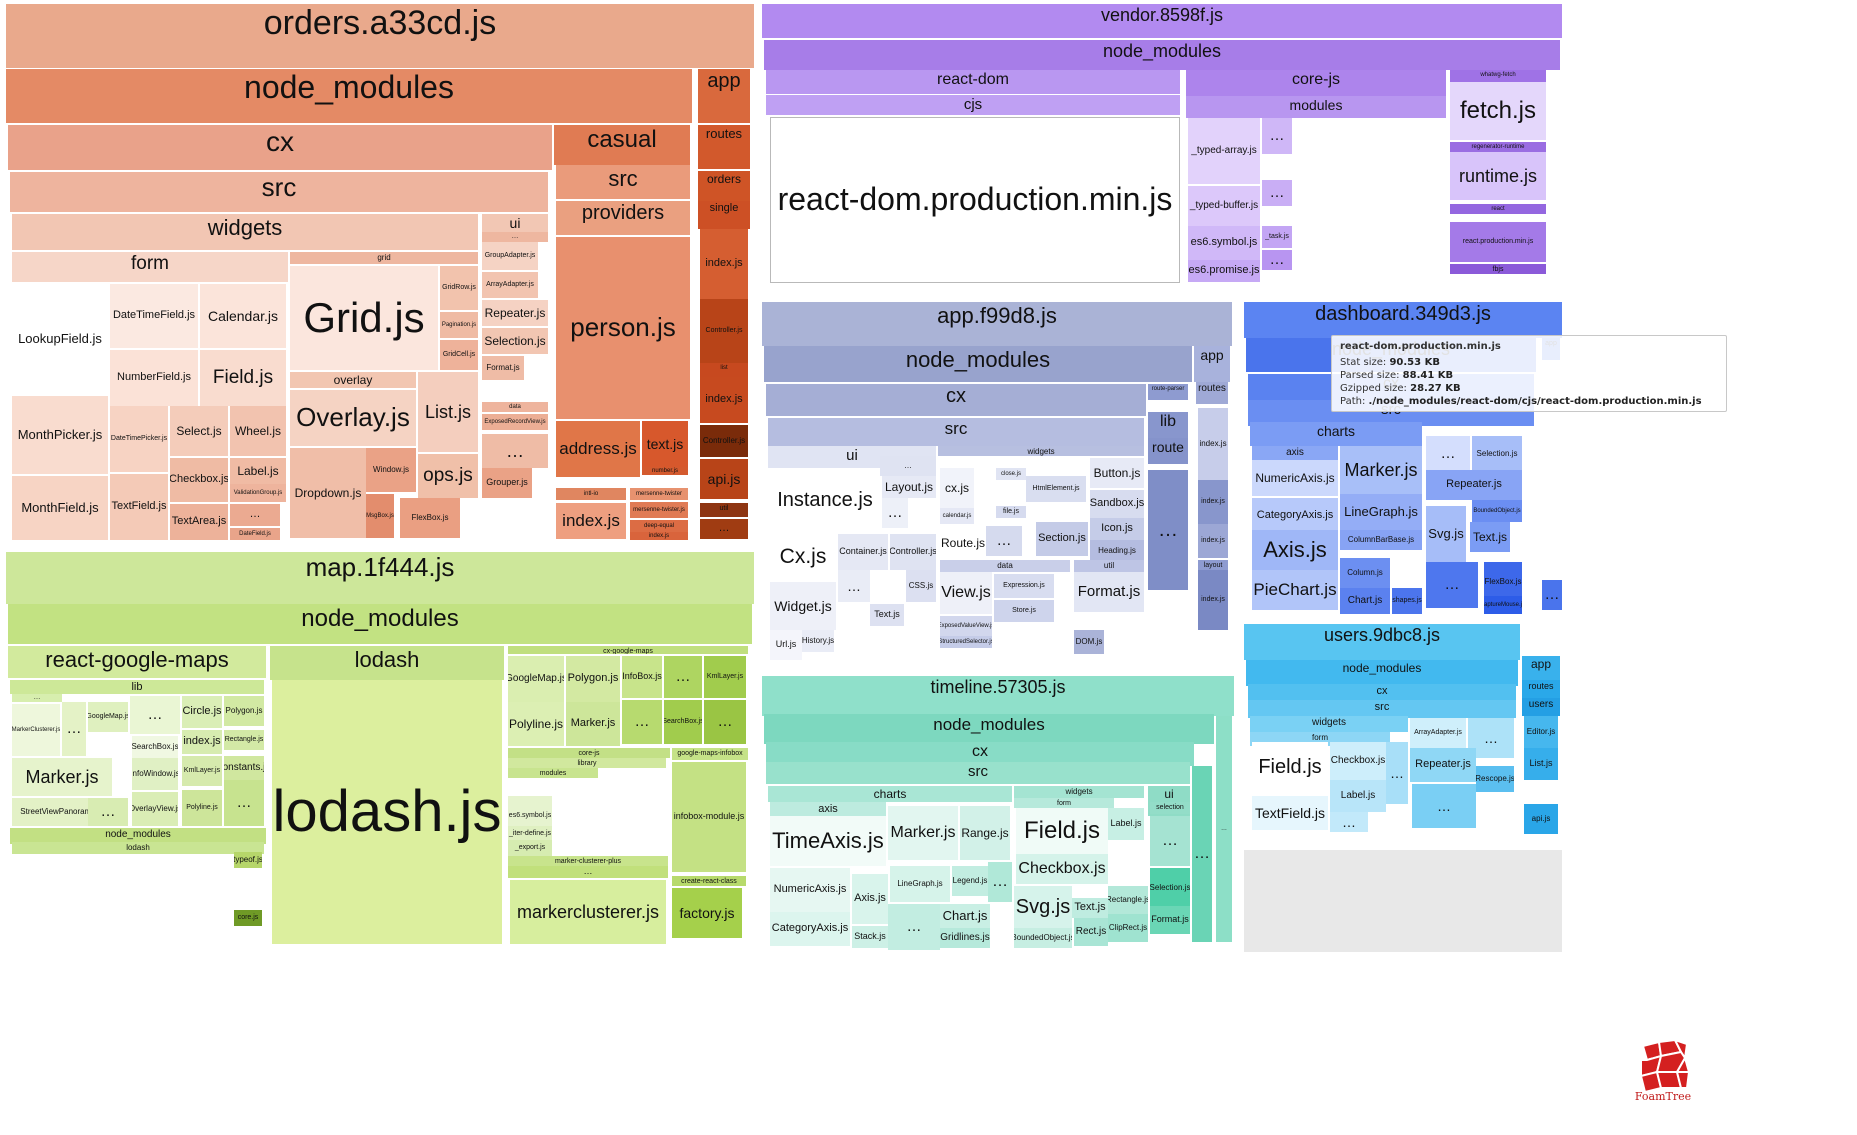 This screenshot has height=1135, width=1857. What do you see at coordinates (828, 841) in the screenshot?
I see `module-timeaxis-js: TimeAxis.js` at bounding box center [828, 841].